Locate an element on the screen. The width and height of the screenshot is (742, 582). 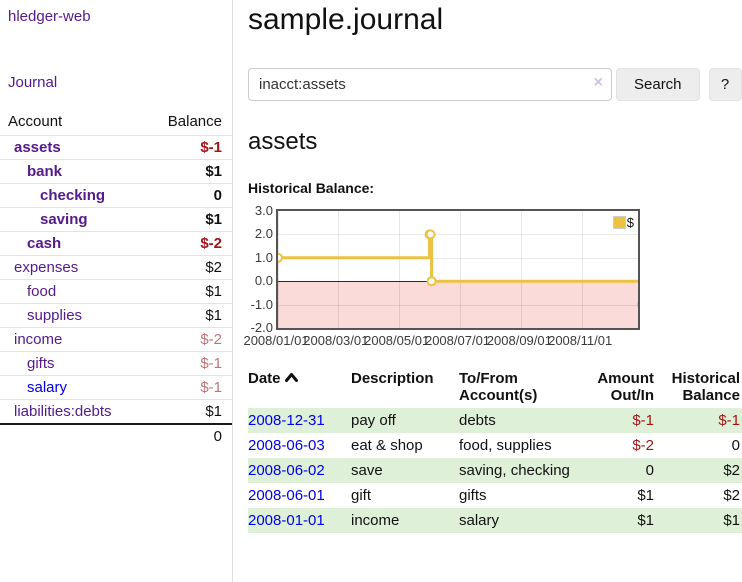
x-tick-label: 2008/09/01 is located at coordinates (519, 340).